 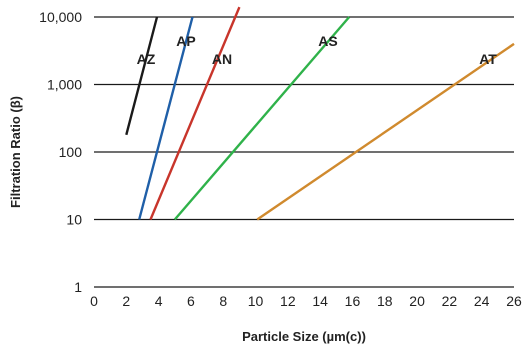 What do you see at coordinates (288, 301) in the screenshot?
I see `x-tick-label: 12` at bounding box center [288, 301].